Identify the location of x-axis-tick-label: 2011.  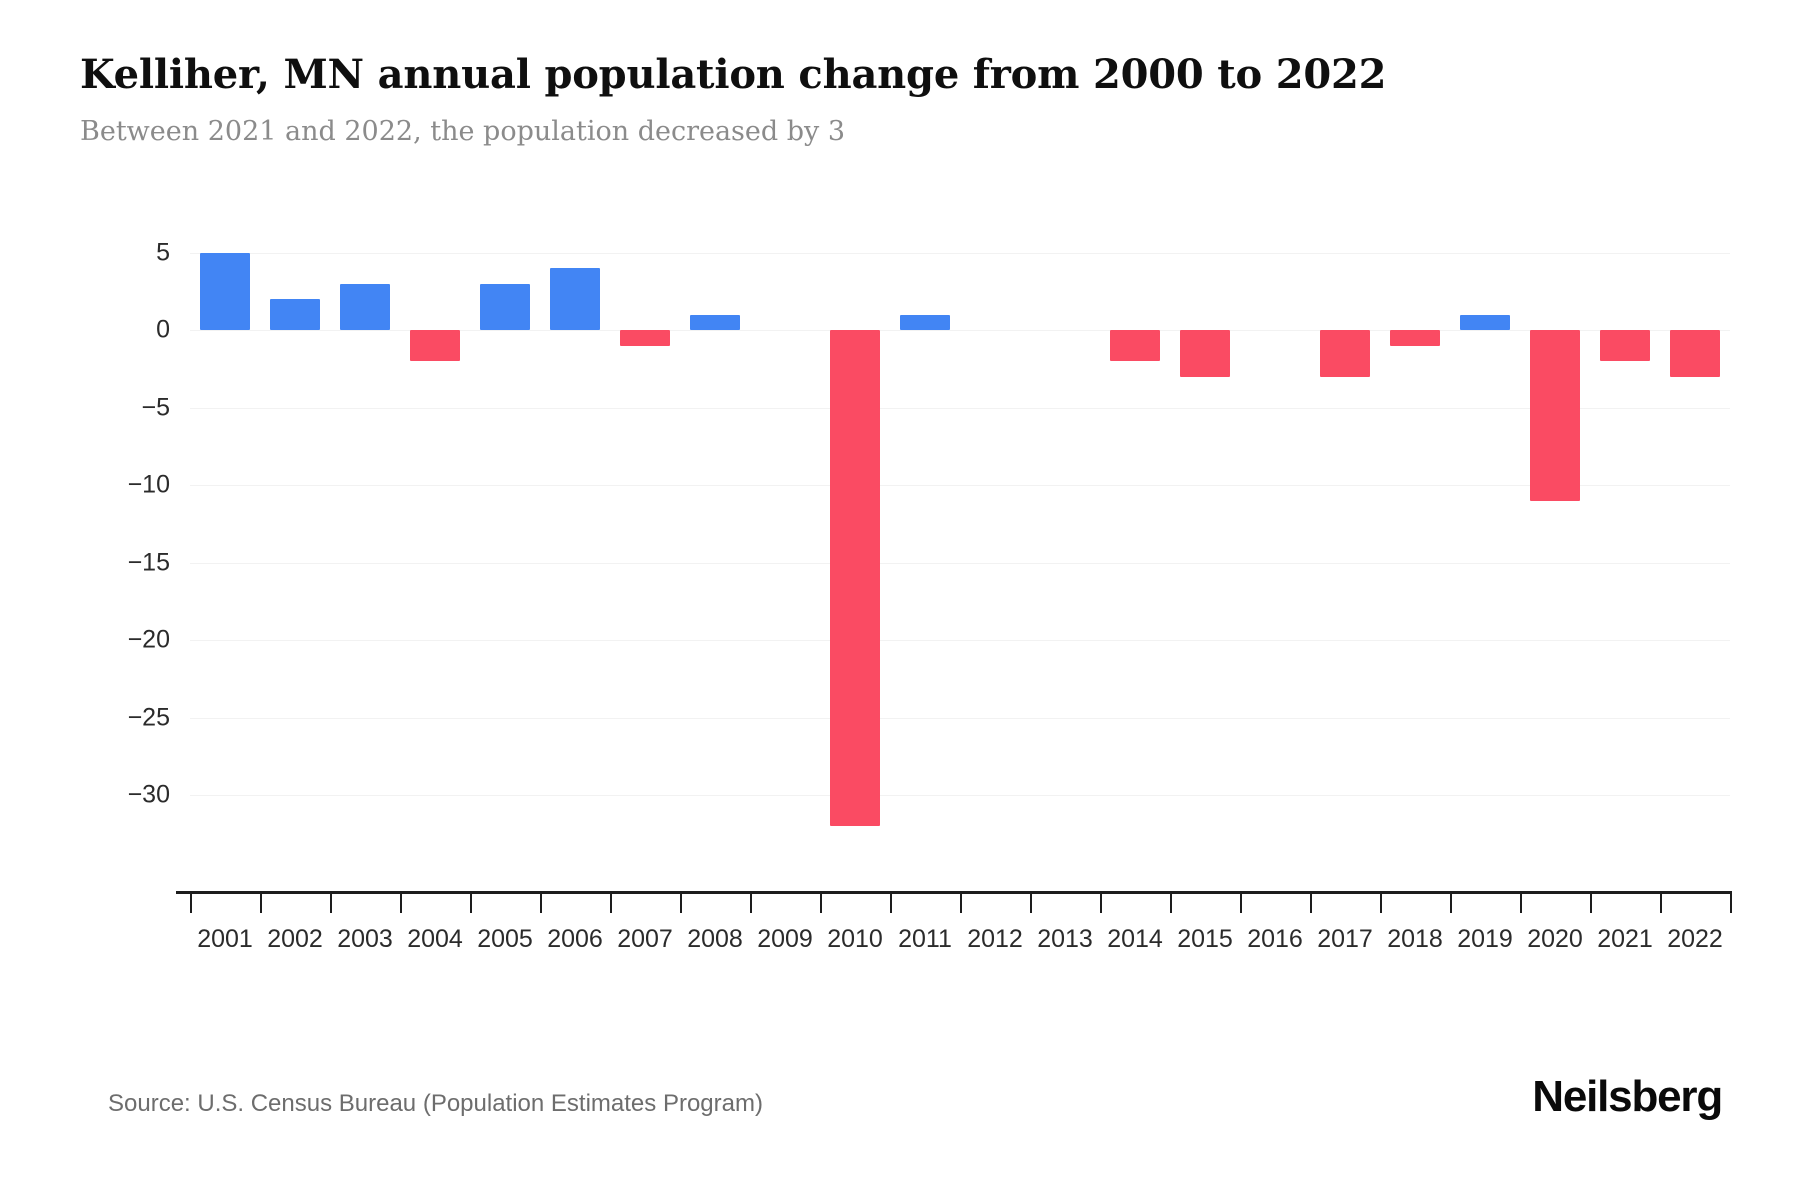
(925, 939).